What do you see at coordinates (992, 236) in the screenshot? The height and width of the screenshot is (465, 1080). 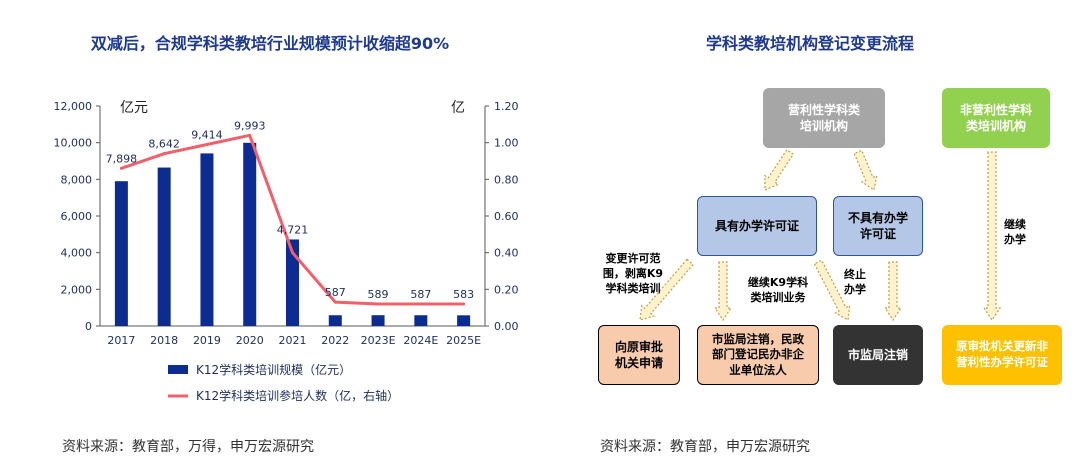 I see `arrow-nonprofit-to-newlicense` at bounding box center [992, 236].